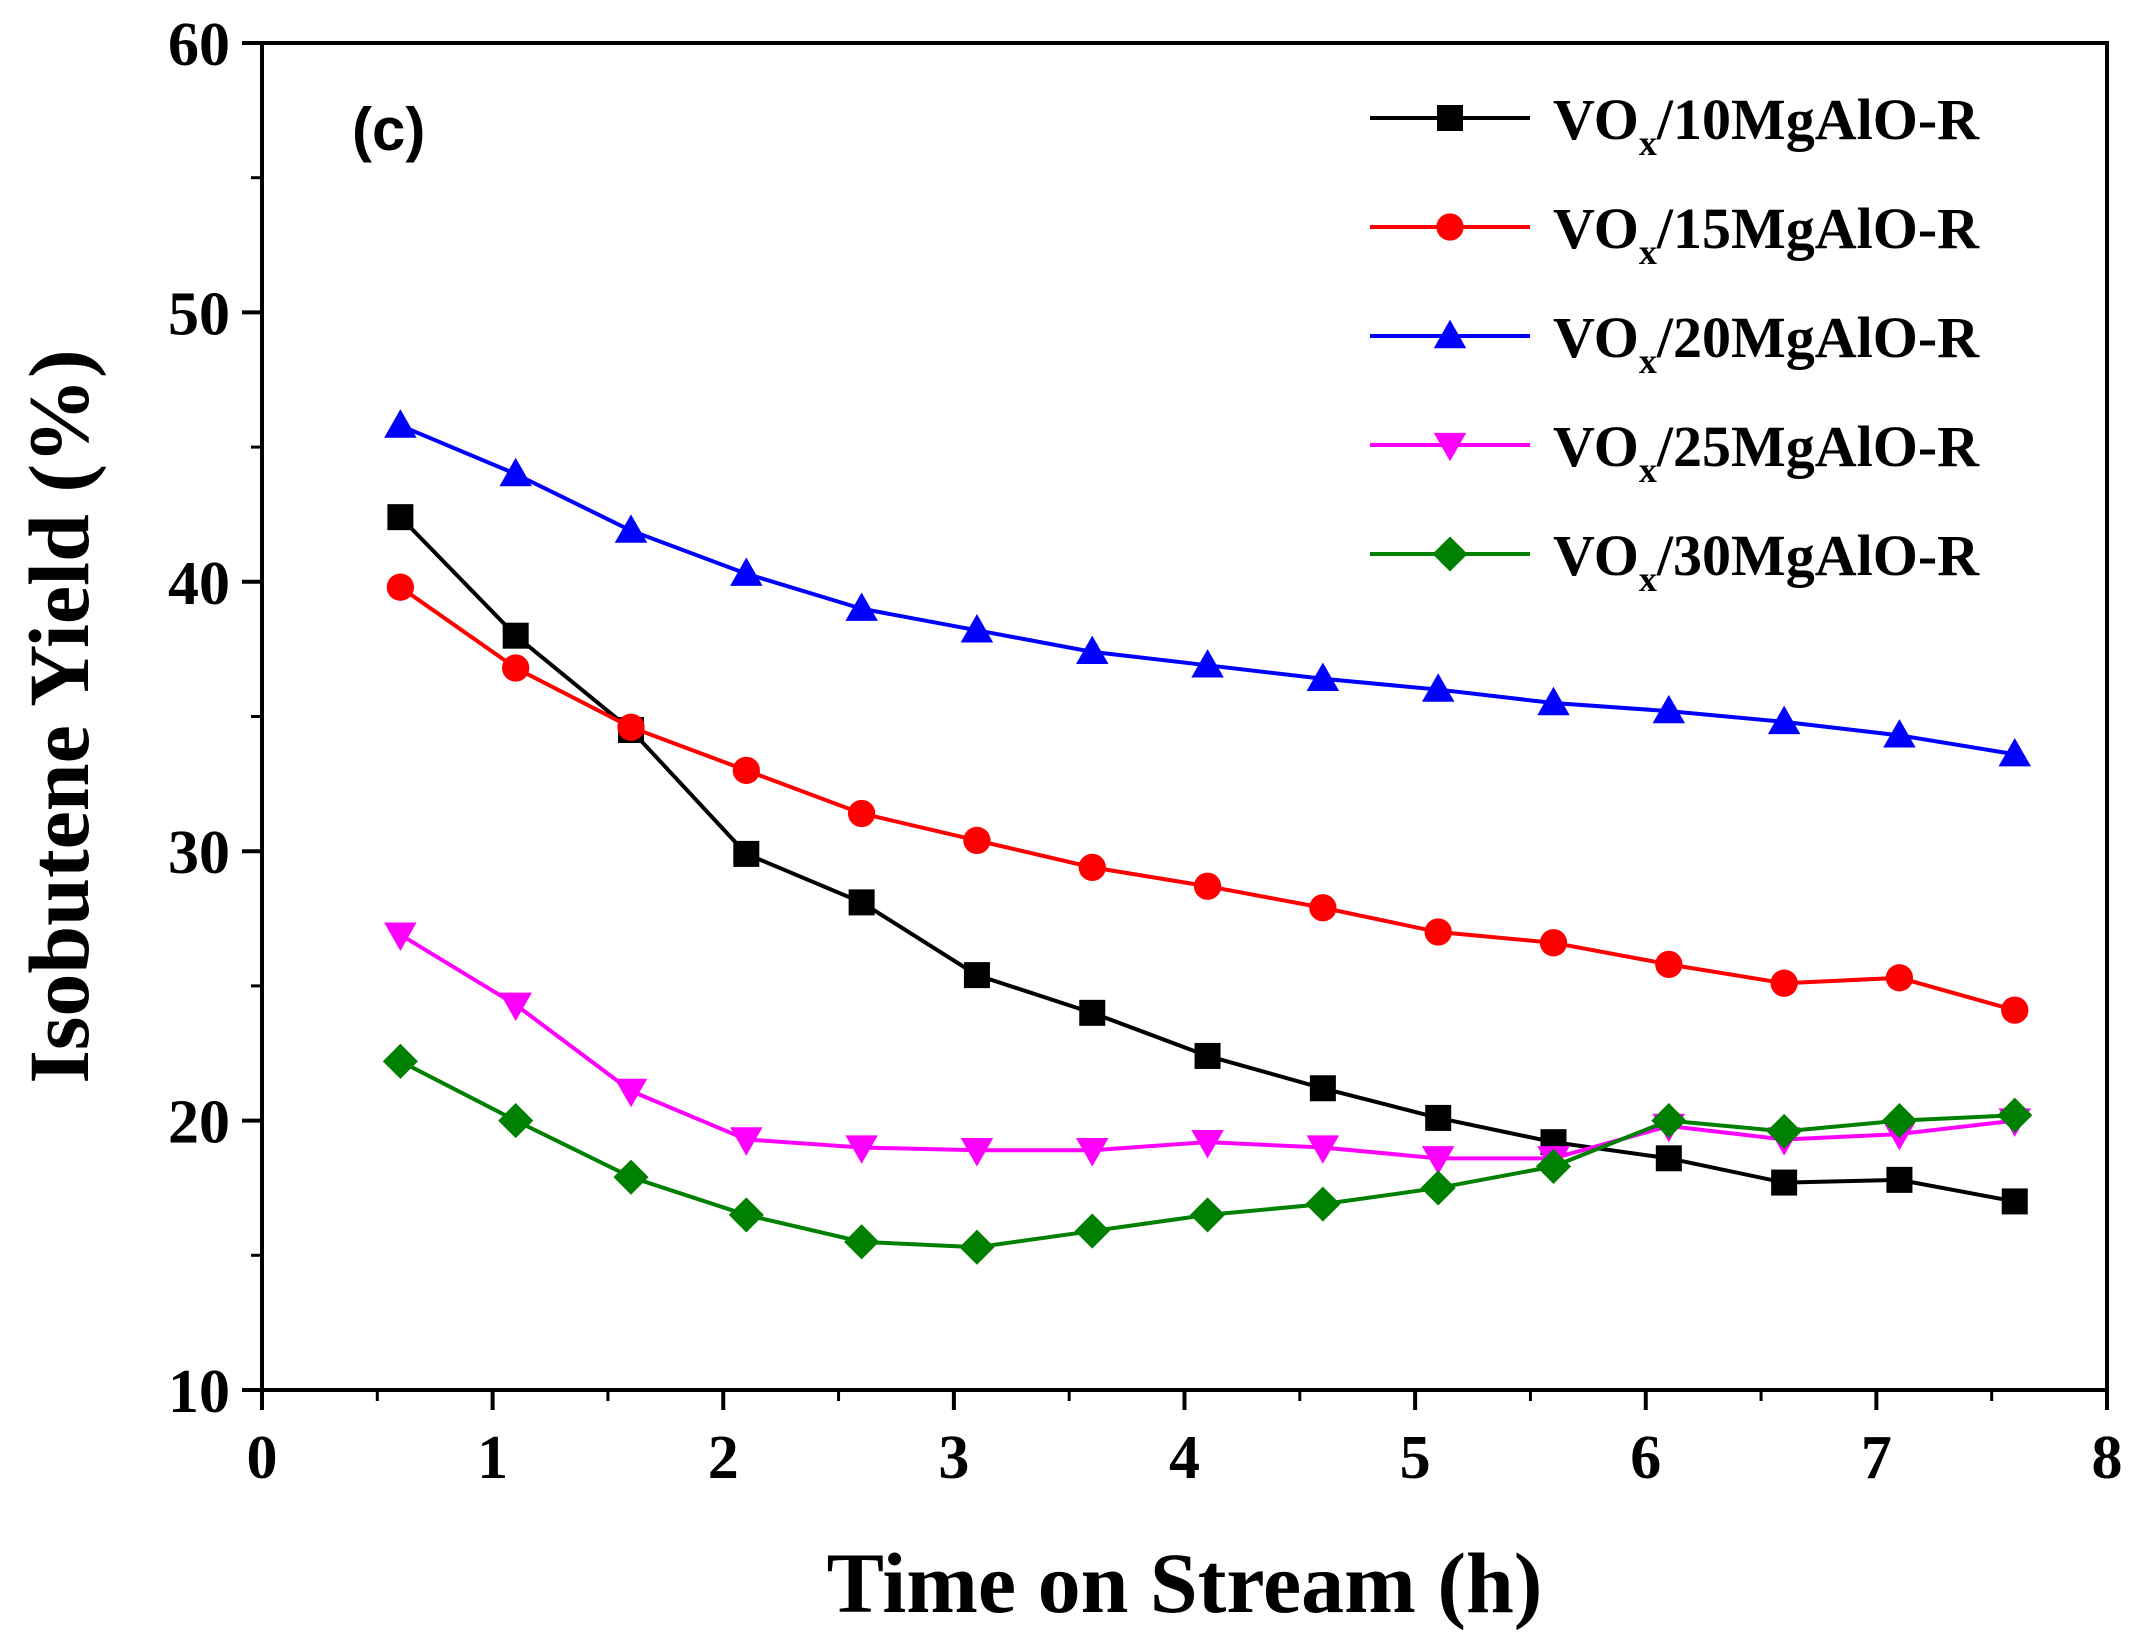 This screenshot has height=1636, width=2130. I want to click on x-tick-label: 6, so click(1645, 1458).